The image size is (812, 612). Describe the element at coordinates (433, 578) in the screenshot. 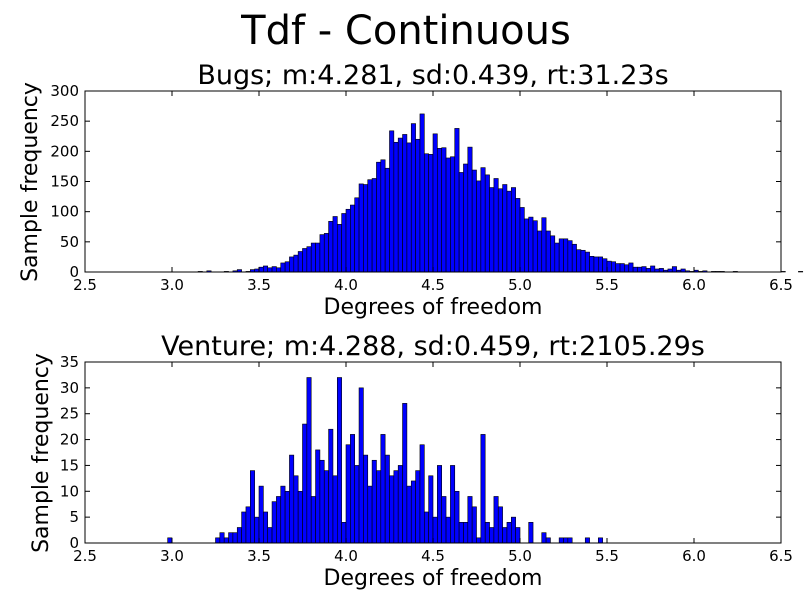

I see `venture-x-axis-label: Degrees of freedom` at that location.